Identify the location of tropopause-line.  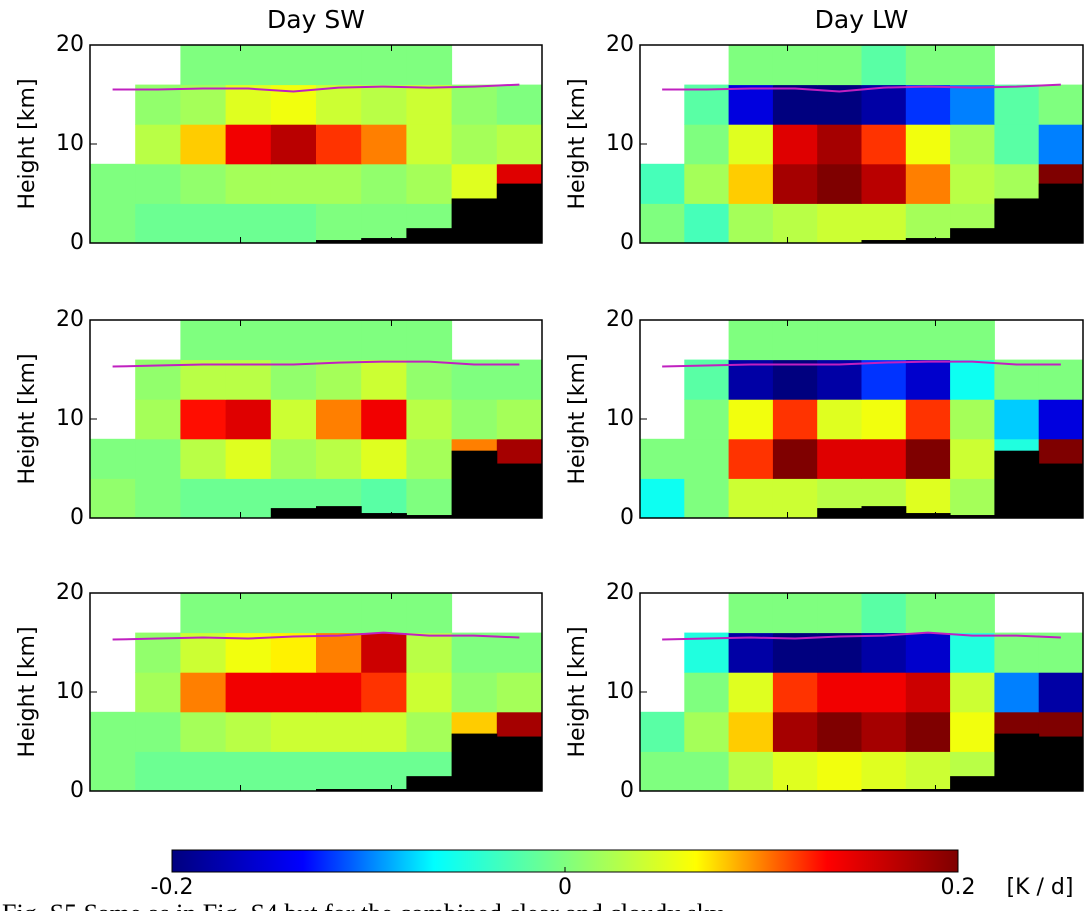
(316, 636).